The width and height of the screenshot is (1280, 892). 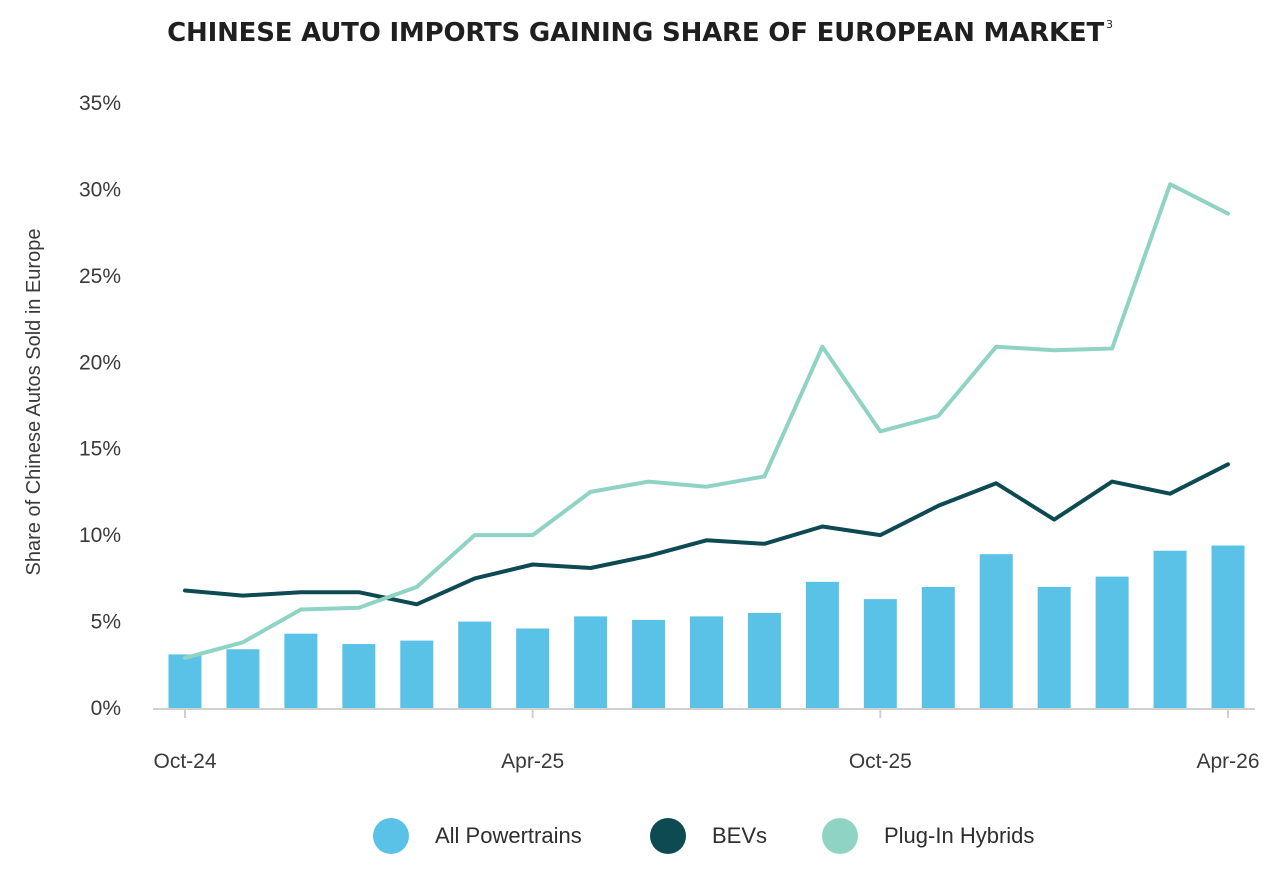 What do you see at coordinates (706, 534) in the screenshot?
I see `line-bevs` at bounding box center [706, 534].